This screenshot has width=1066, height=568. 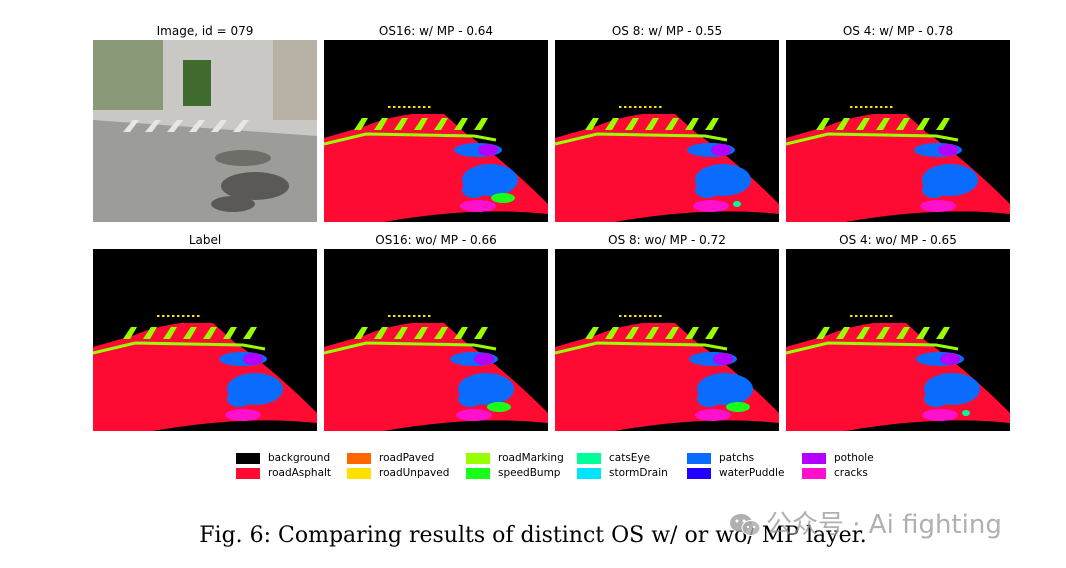 What do you see at coordinates (898, 31) in the screenshot?
I see `panel-title: OS 4: w/ MP - 0.78` at bounding box center [898, 31].